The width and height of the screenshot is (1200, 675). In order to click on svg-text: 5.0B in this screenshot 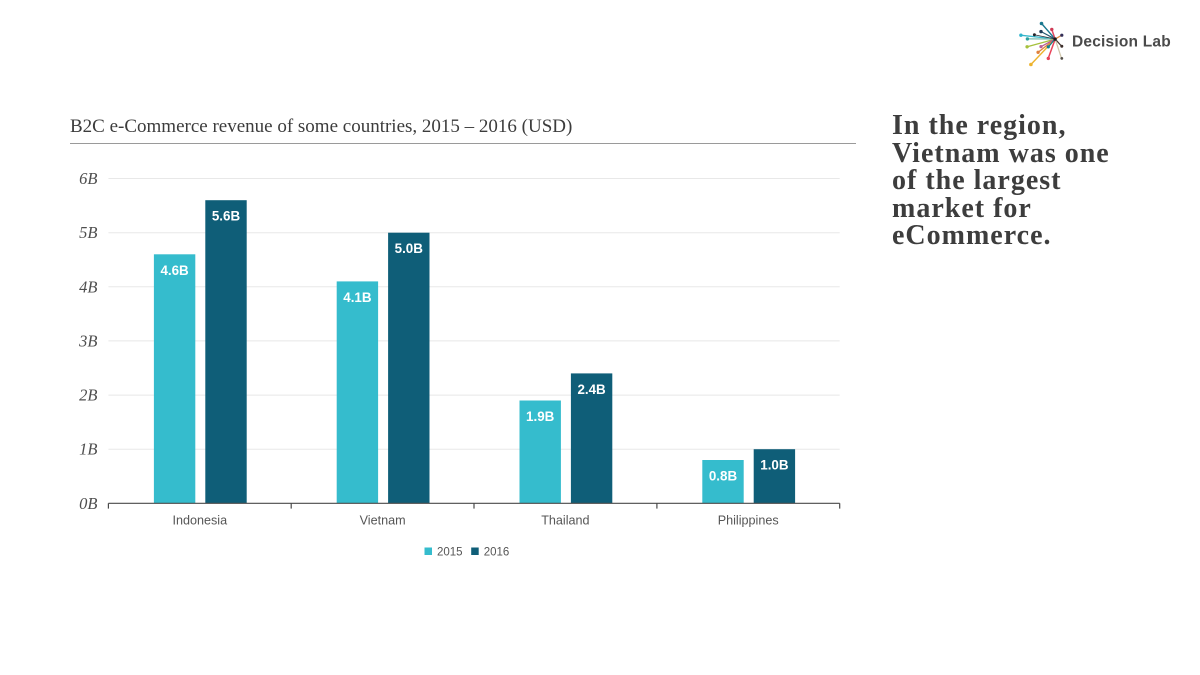, I will do `click(409, 248)`.